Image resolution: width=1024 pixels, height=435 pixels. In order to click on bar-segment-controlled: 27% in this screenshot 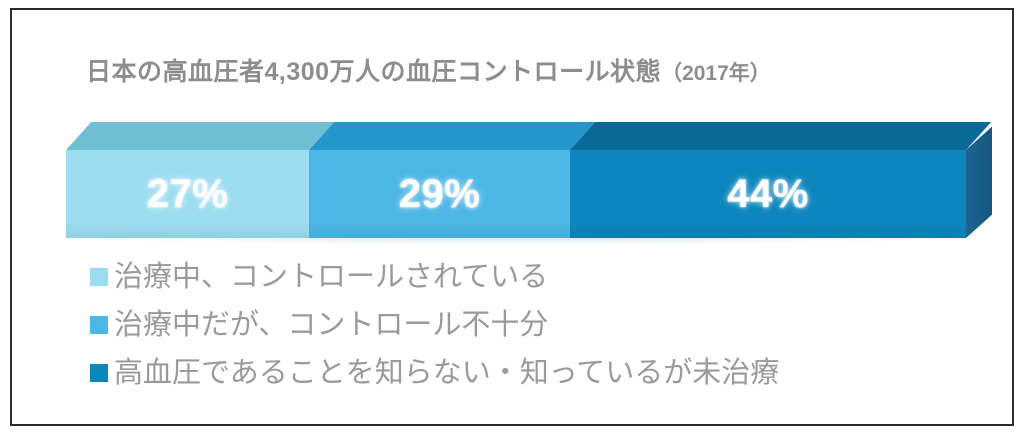, I will do `click(200, 180)`.